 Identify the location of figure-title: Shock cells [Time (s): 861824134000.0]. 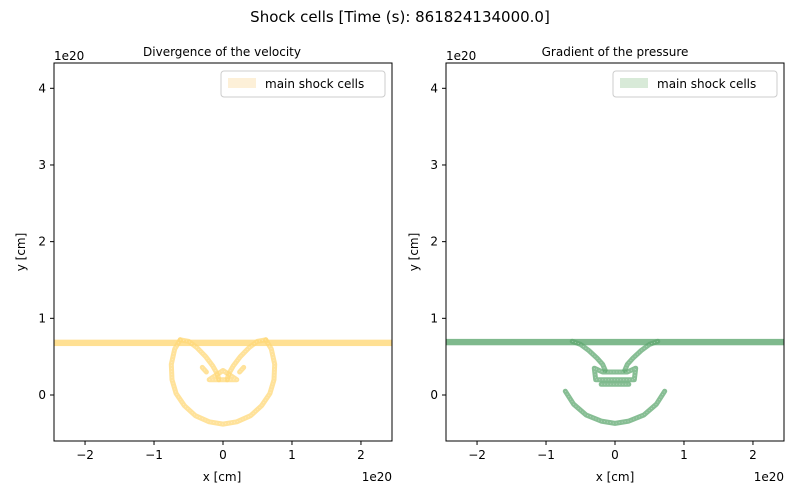
(400, 17).